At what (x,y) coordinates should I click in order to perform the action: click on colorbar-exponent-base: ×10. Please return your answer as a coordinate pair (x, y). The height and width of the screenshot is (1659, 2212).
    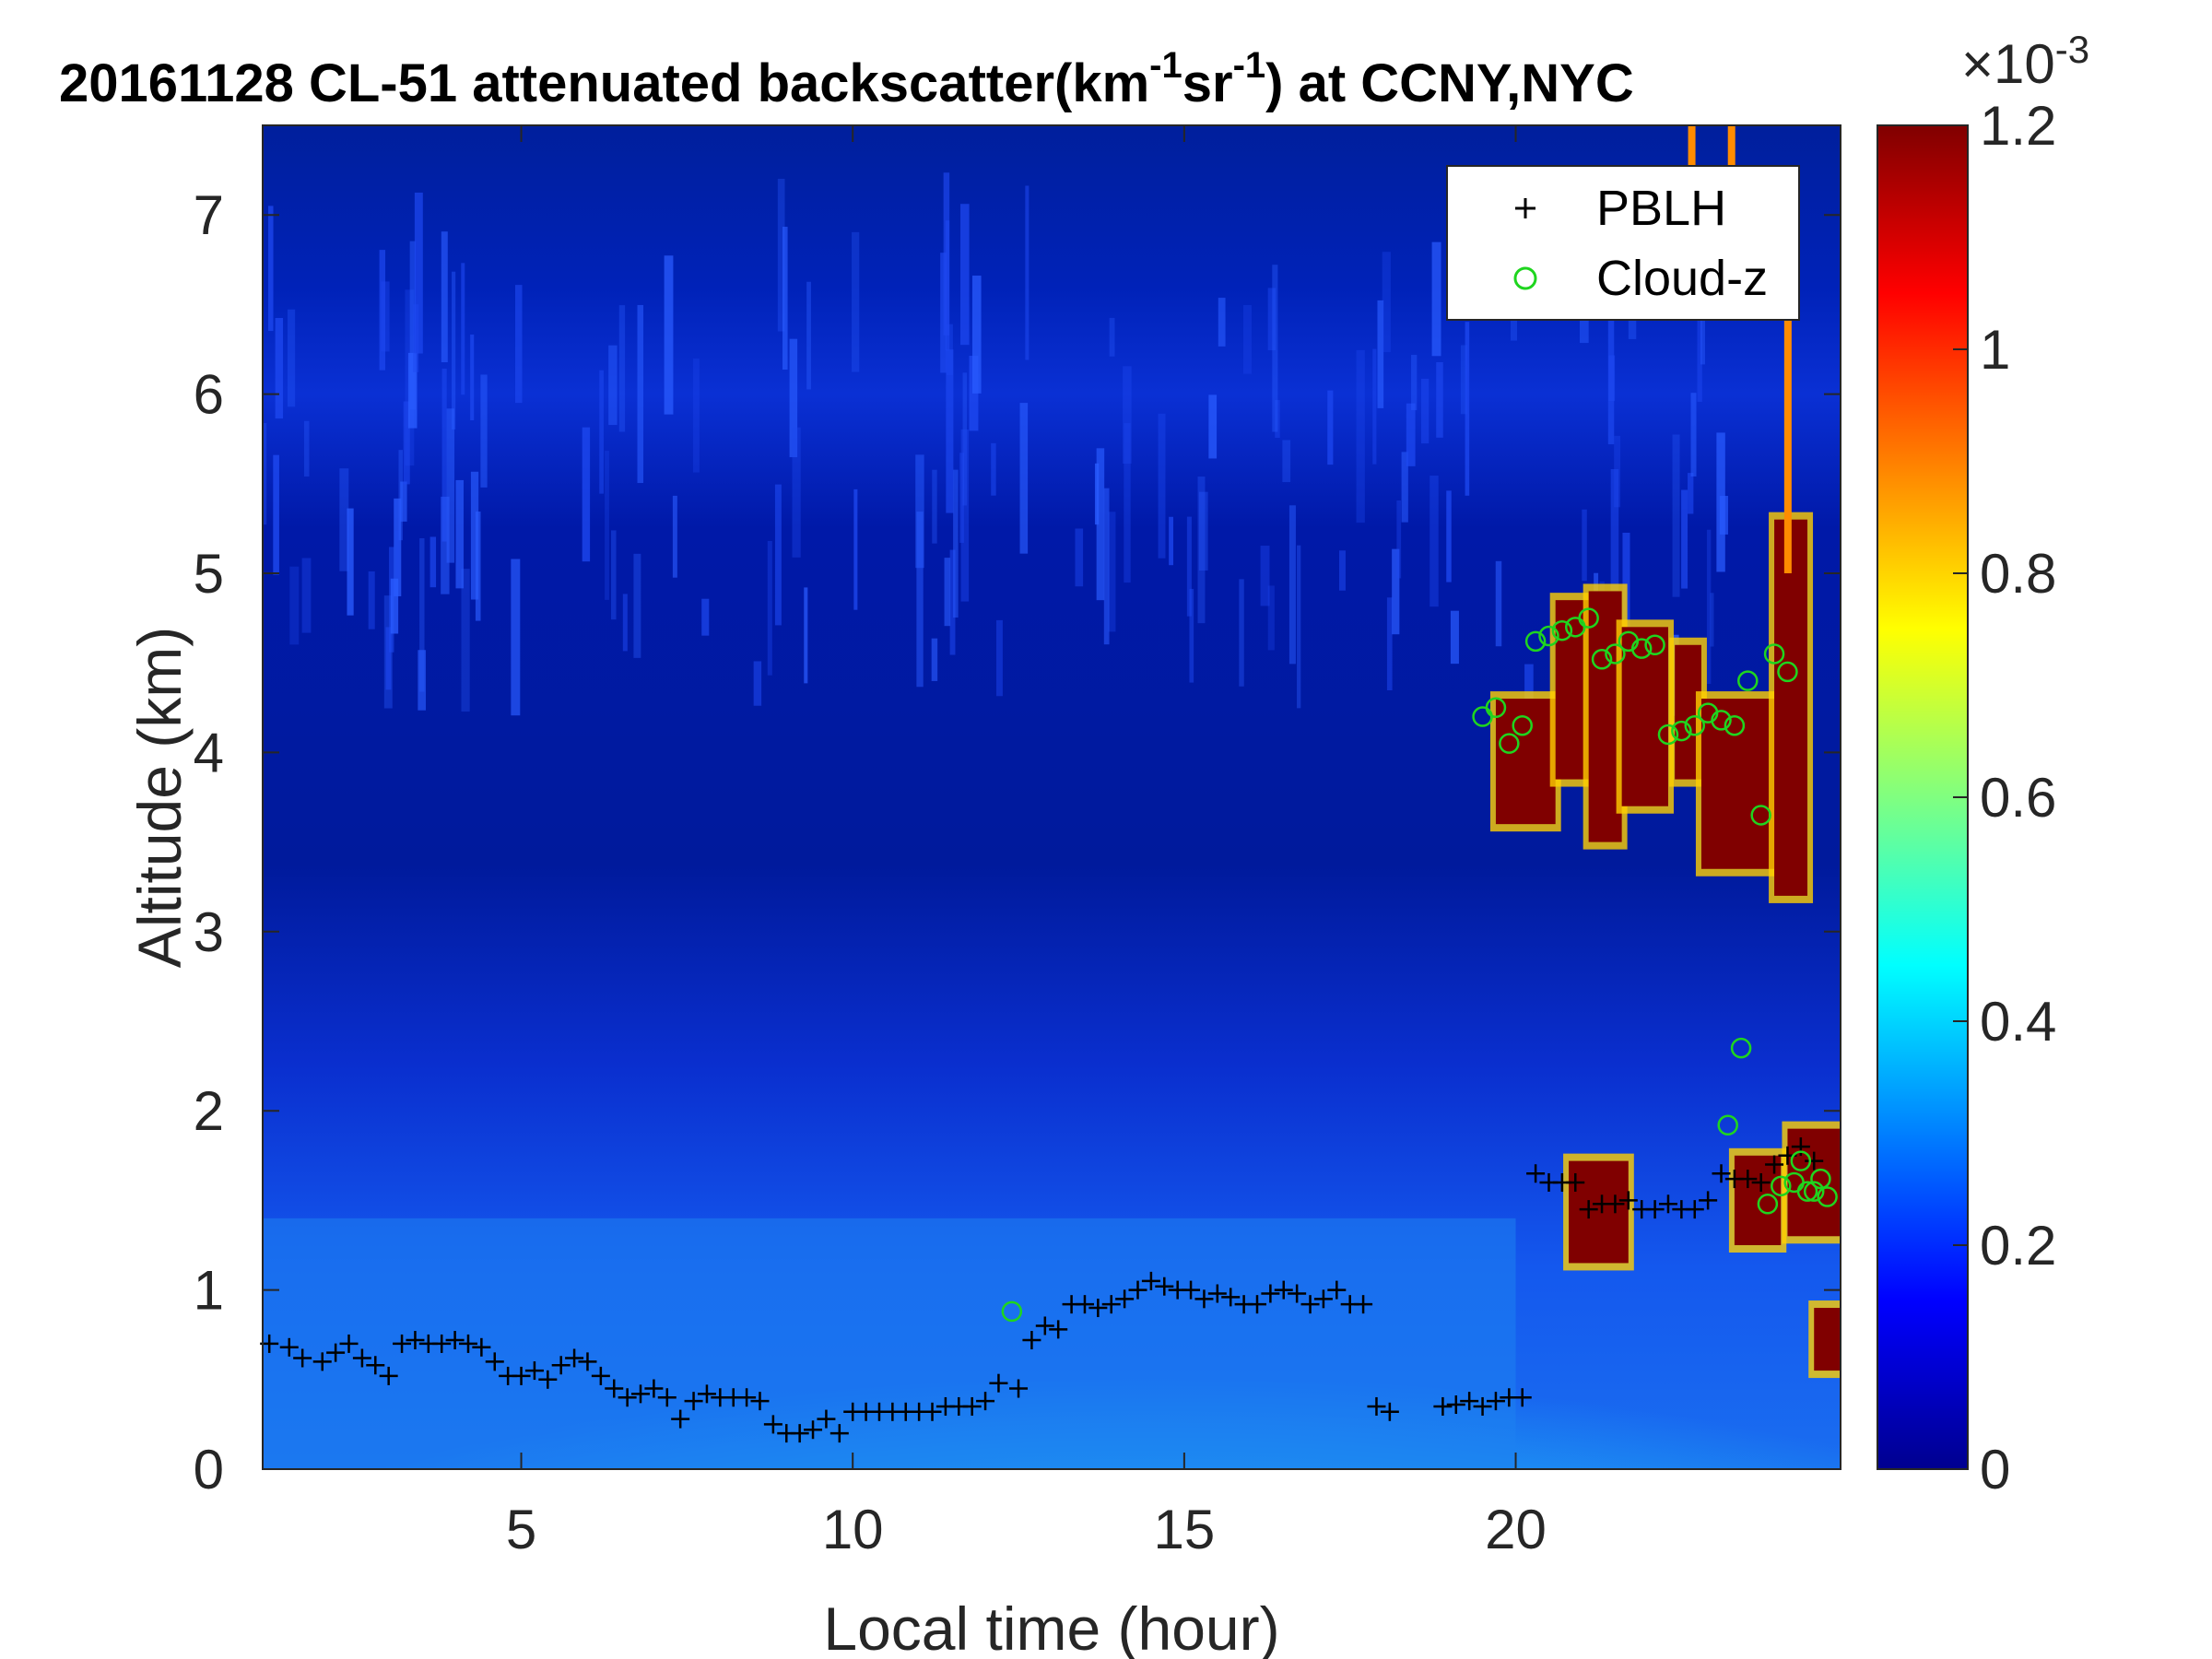
    Looking at the image, I should click on (2008, 64).